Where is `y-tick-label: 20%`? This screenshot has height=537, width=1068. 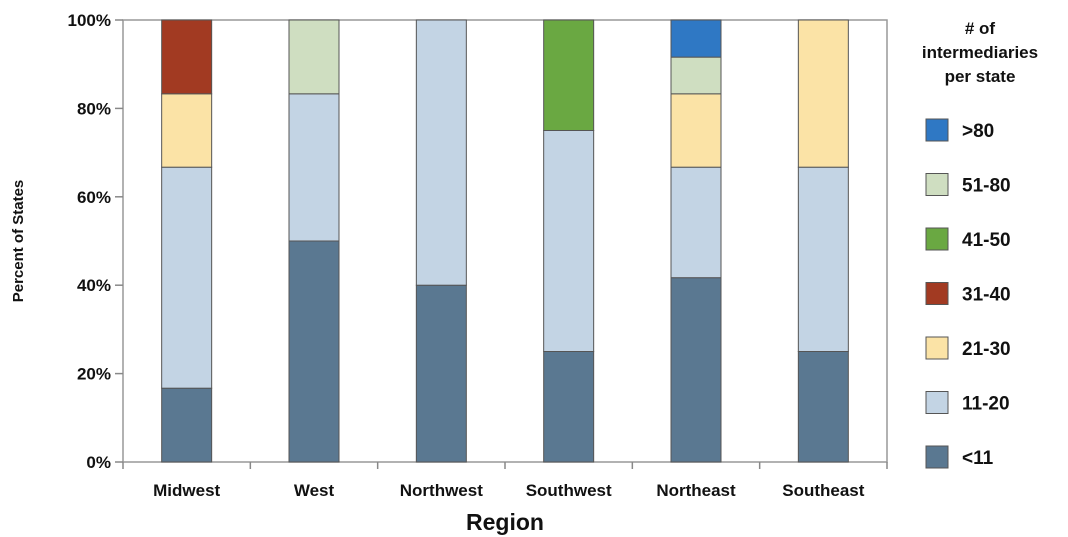
y-tick-label: 20% is located at coordinates (94, 374).